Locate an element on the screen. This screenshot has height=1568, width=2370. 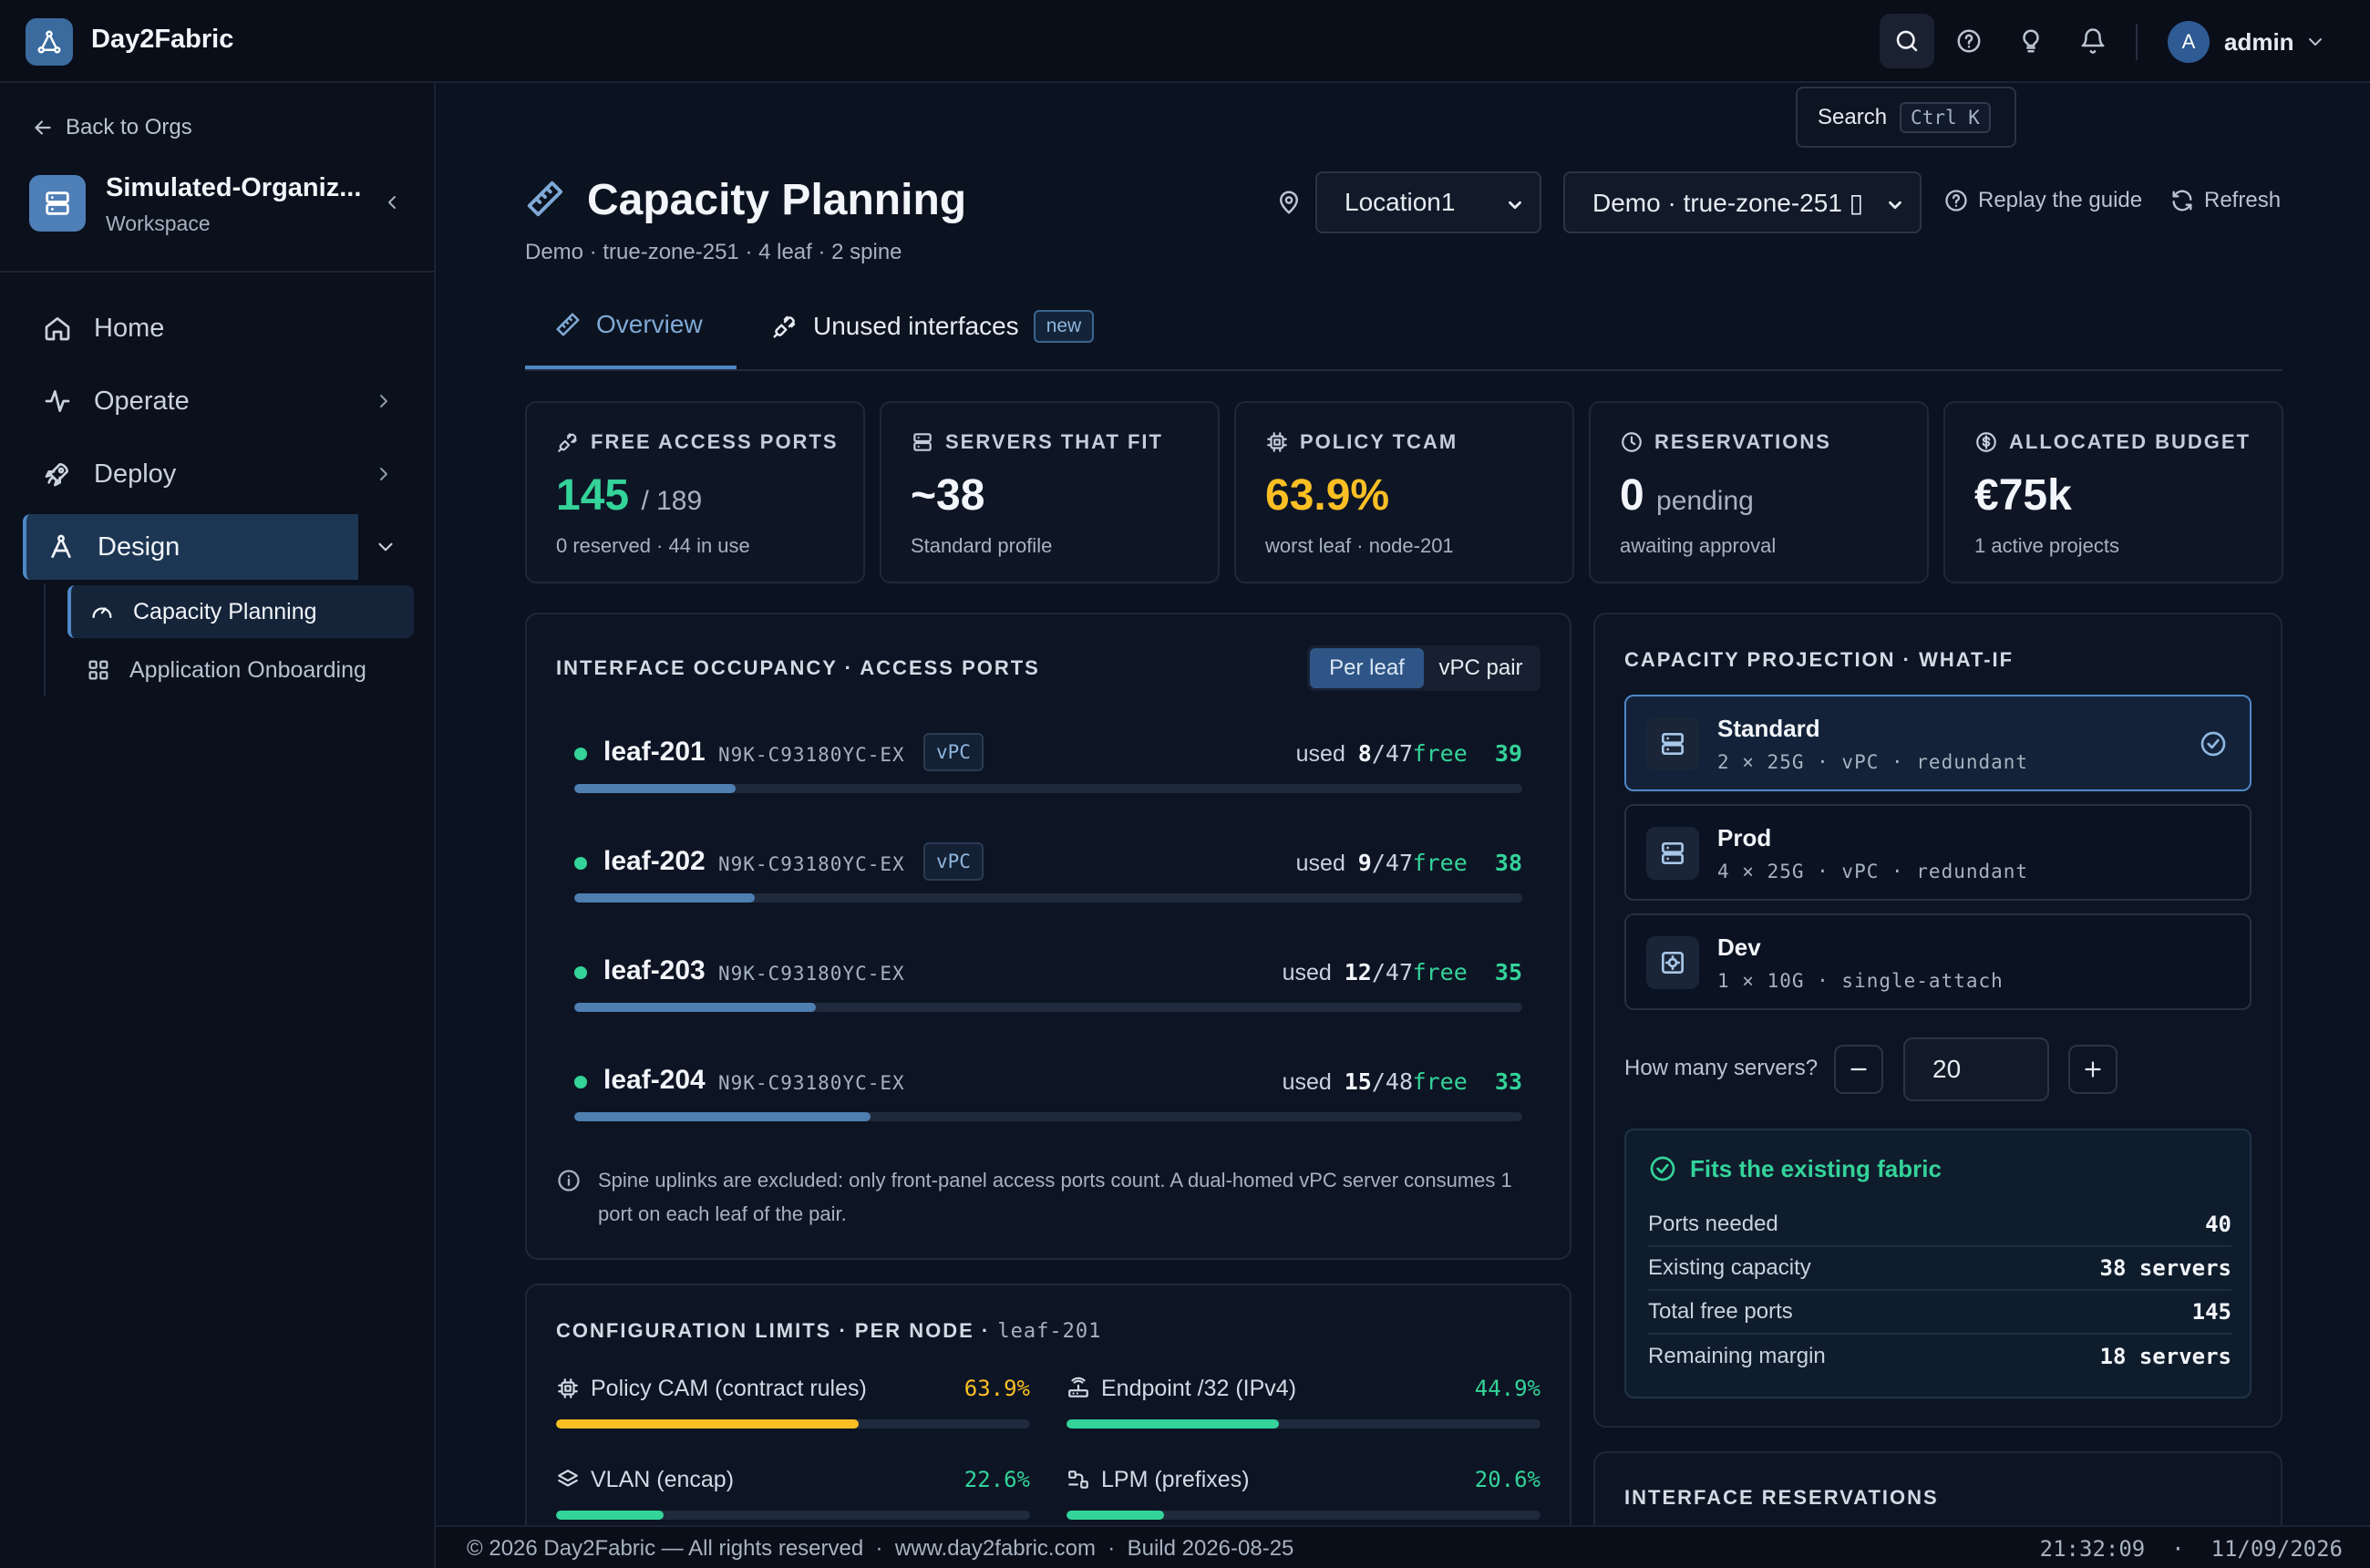
tab-overview: Overview is located at coordinates (628, 324).